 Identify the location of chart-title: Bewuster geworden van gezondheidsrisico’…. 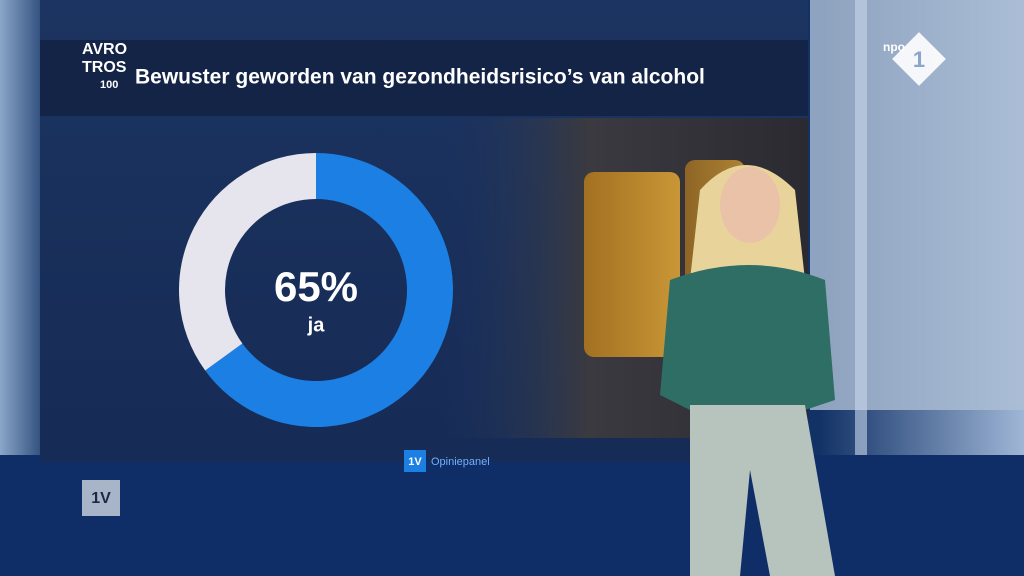
(420, 77).